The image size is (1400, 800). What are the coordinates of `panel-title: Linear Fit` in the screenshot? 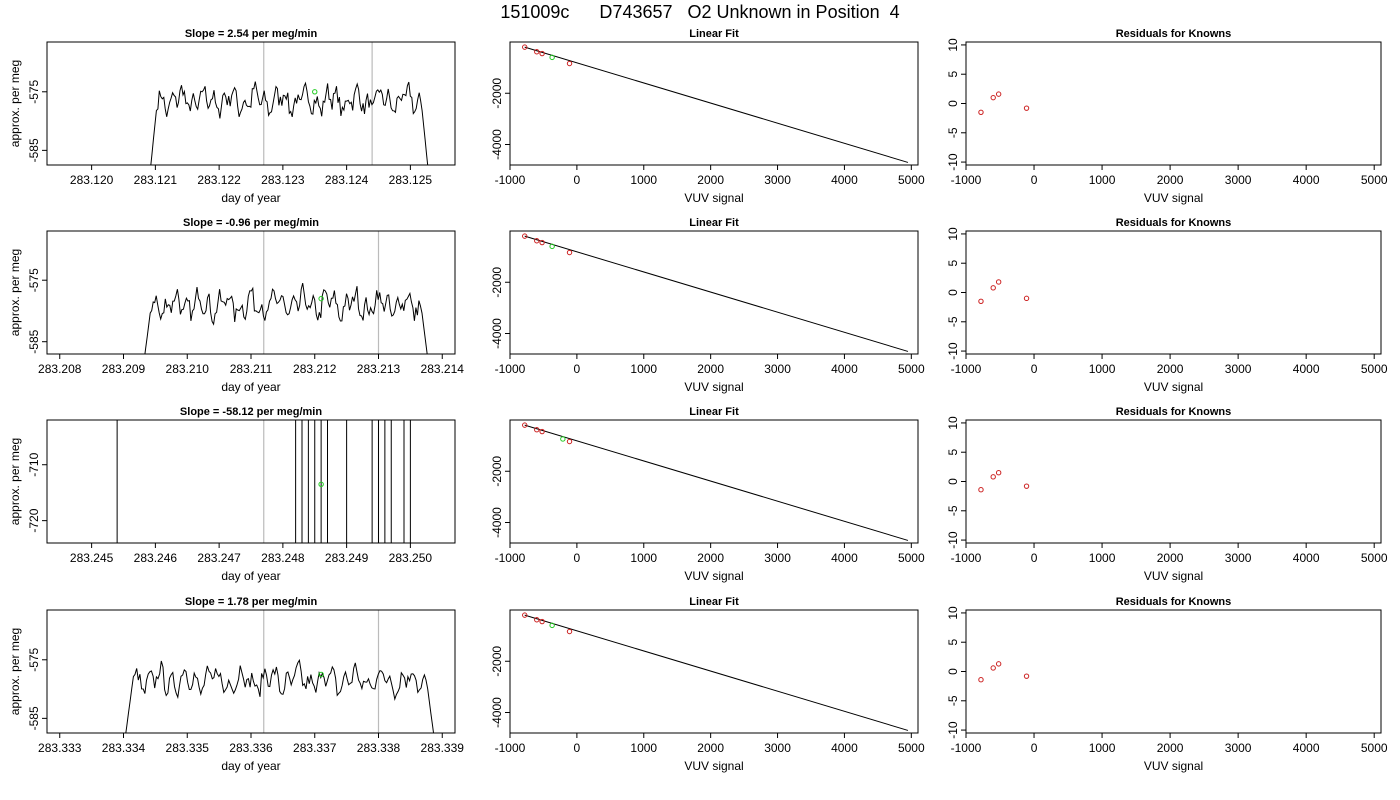 It's located at (714, 223).